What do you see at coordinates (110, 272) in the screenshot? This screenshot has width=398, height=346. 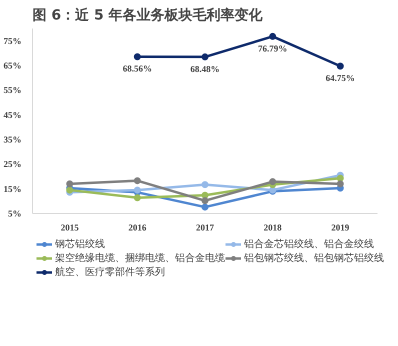 I see `legend-label: 航空、医疗零部件等系列` at bounding box center [110, 272].